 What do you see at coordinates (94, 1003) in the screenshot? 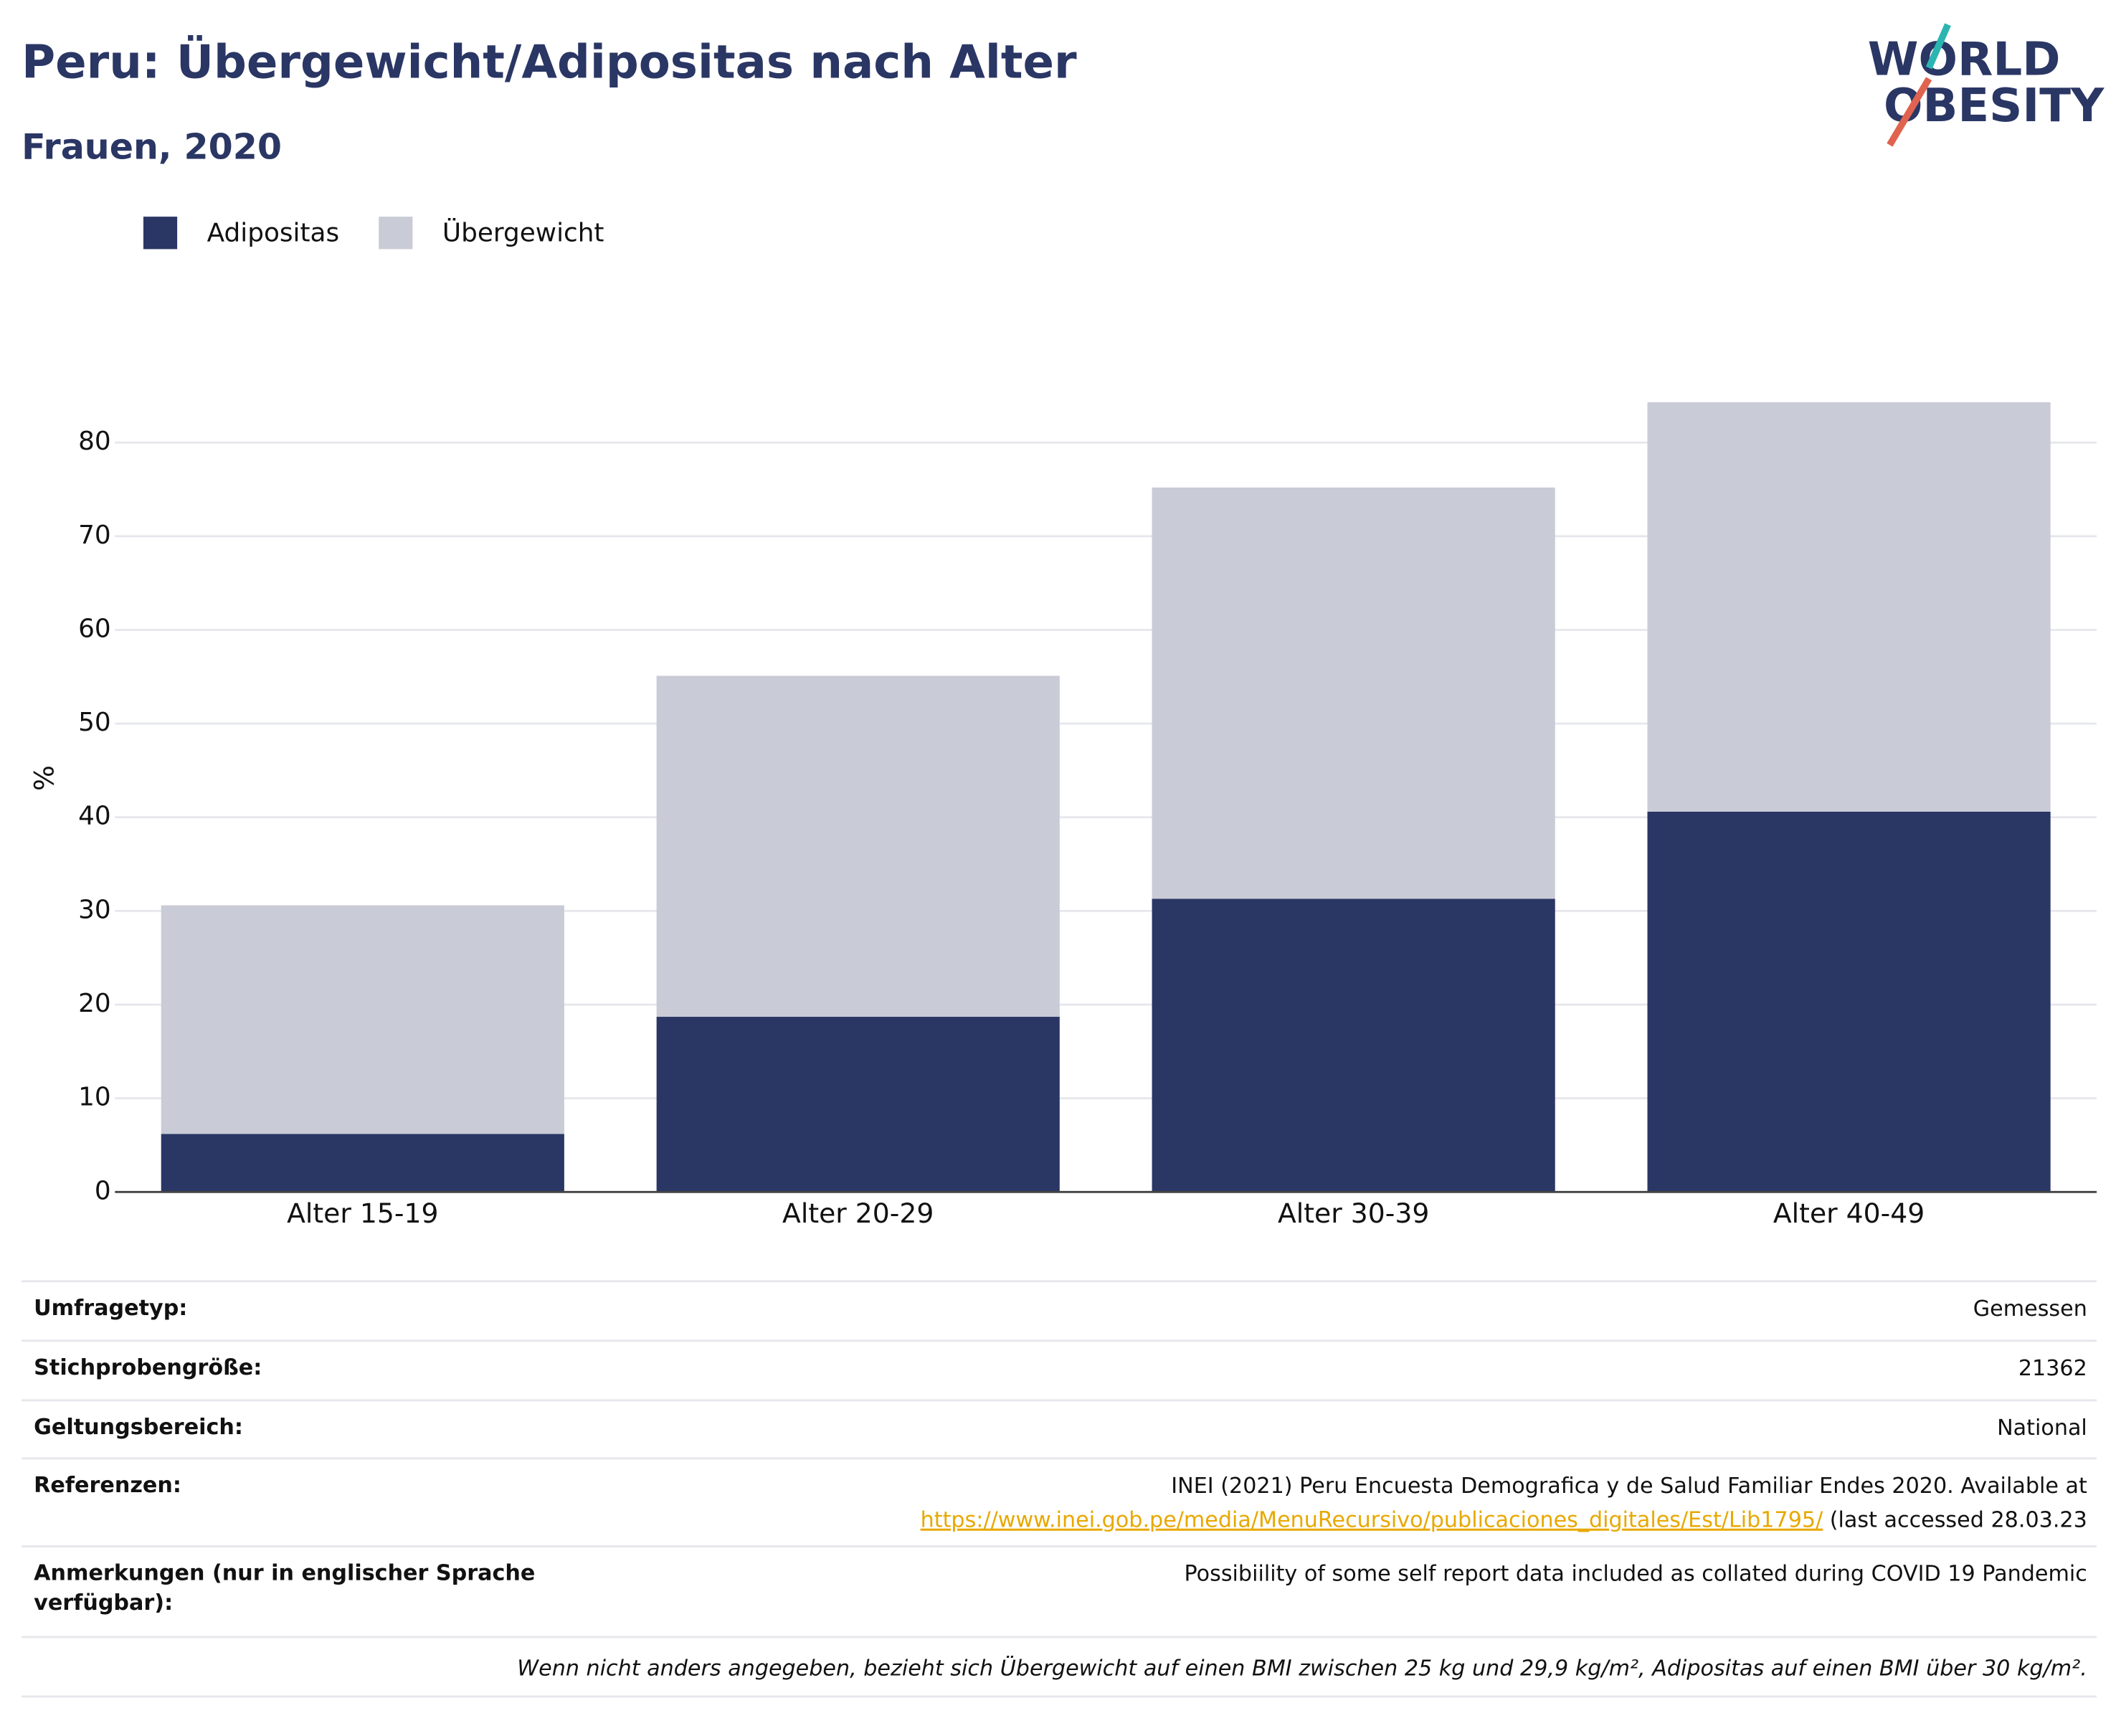
I see `y-tick-label: 20` at bounding box center [94, 1003].